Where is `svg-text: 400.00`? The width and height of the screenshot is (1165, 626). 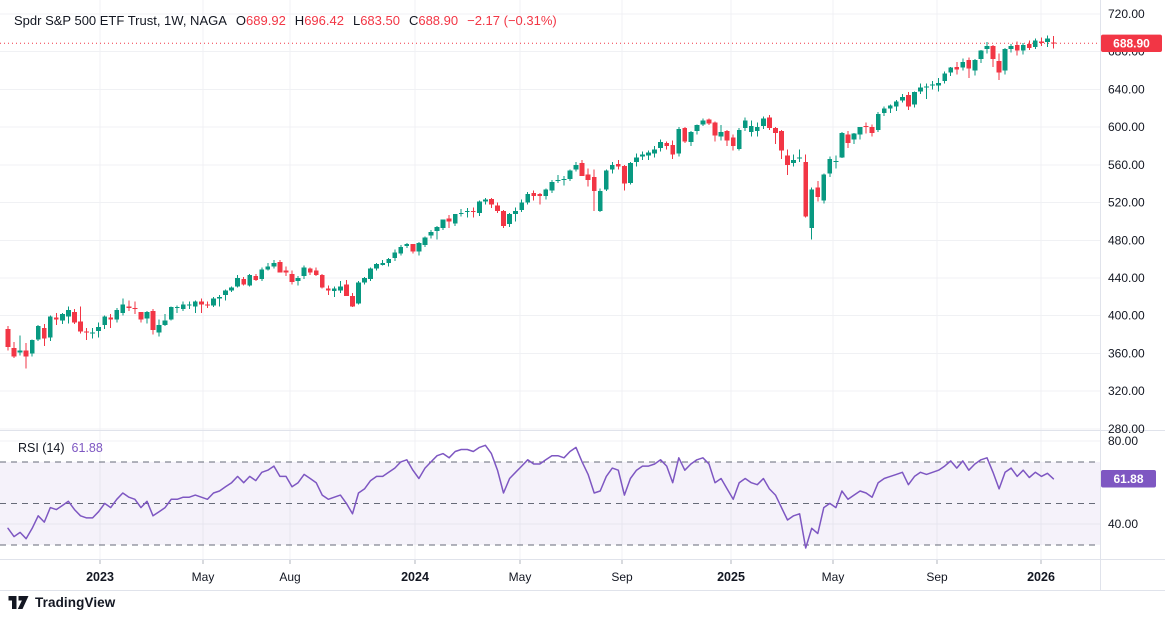 svg-text: 400.00 is located at coordinates (1126, 316).